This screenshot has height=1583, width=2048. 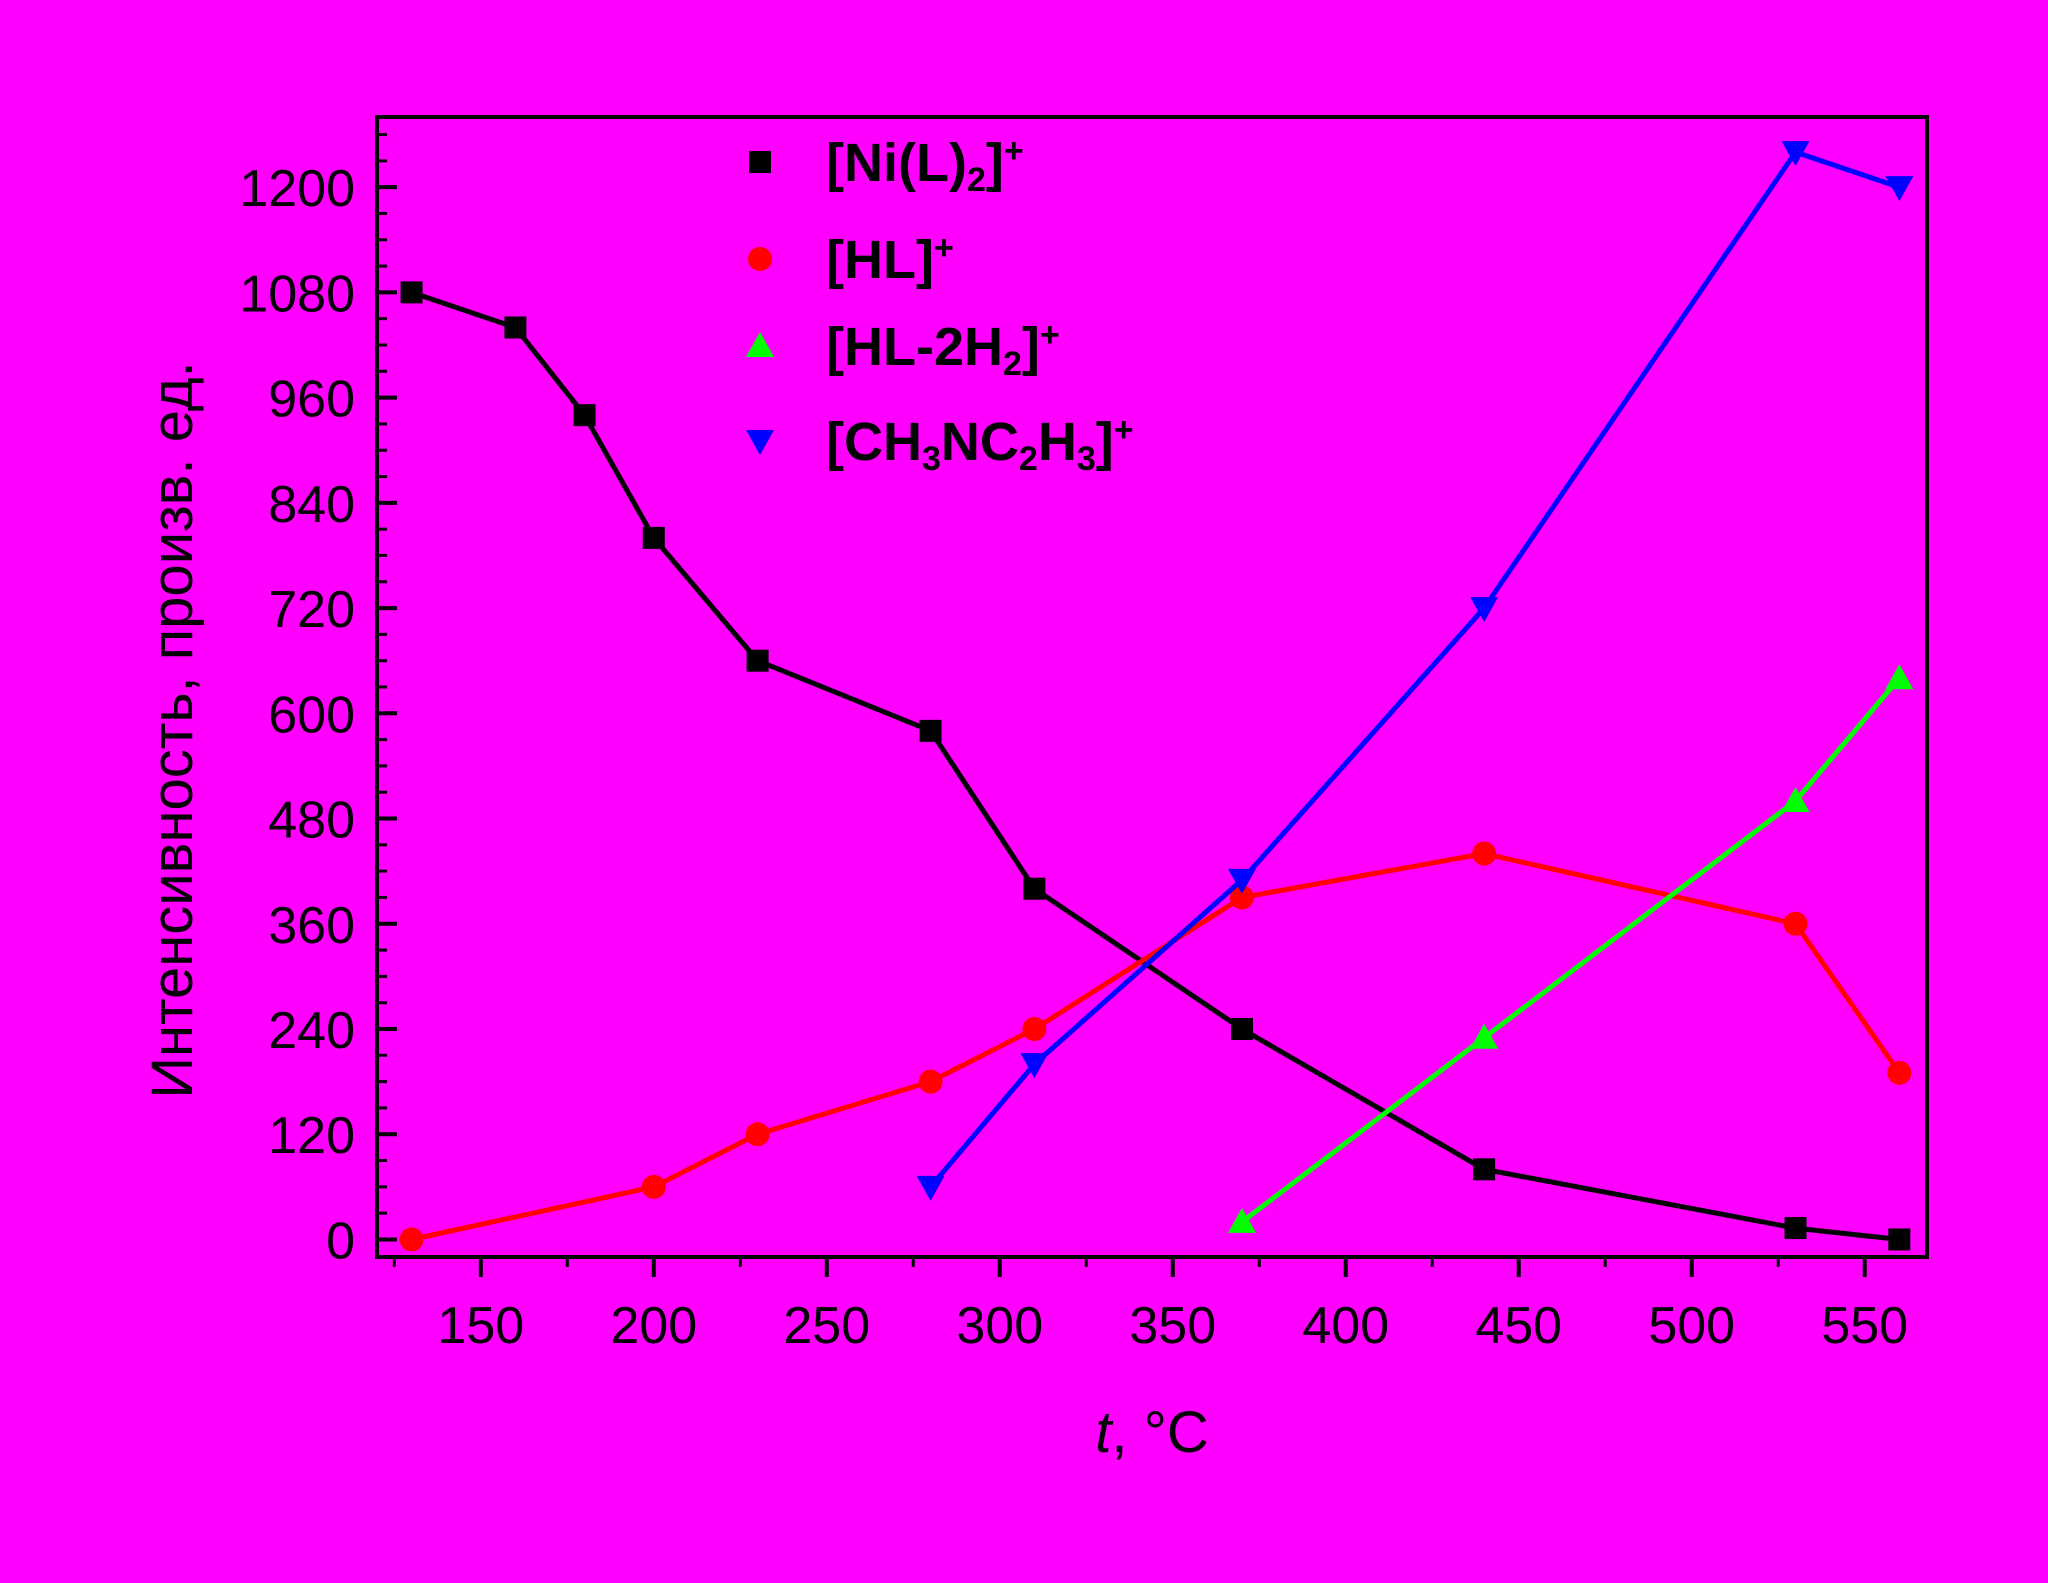 I want to click on y-axis: 0 120 240 360 480 600 720 840 960 1080 1200, so click(x=318, y=715).